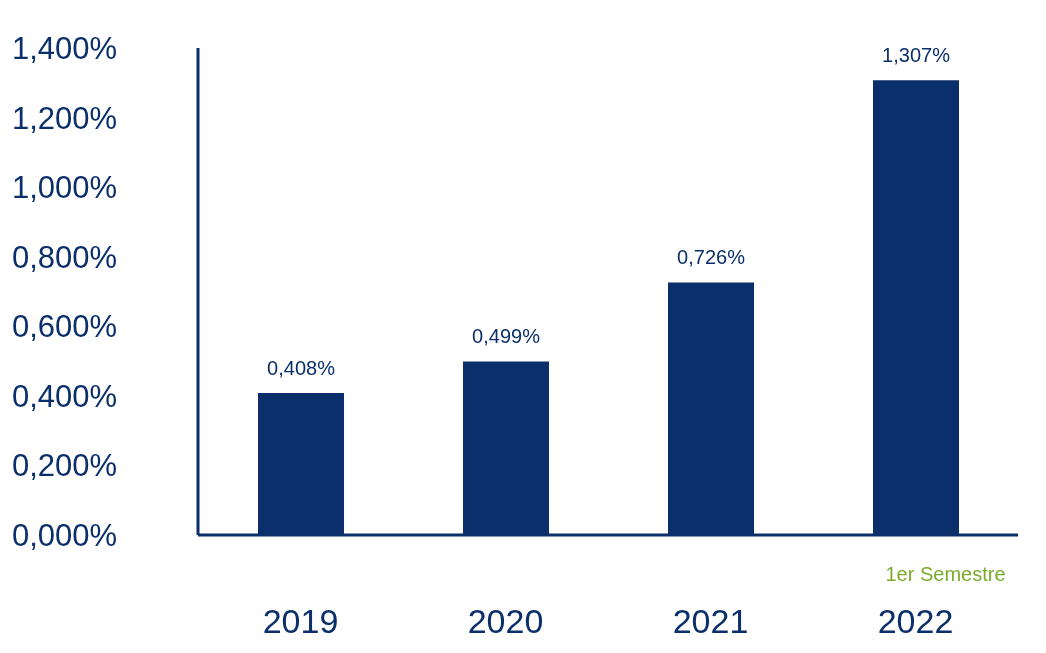 The width and height of the screenshot is (1046, 653). I want to click on x-tick-label: 2021, so click(710, 621).